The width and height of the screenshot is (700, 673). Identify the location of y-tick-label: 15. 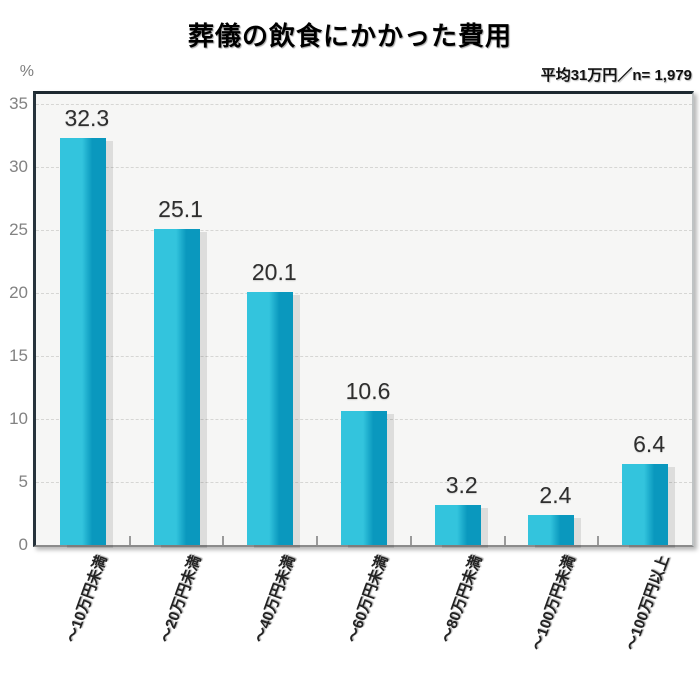
(18, 356).